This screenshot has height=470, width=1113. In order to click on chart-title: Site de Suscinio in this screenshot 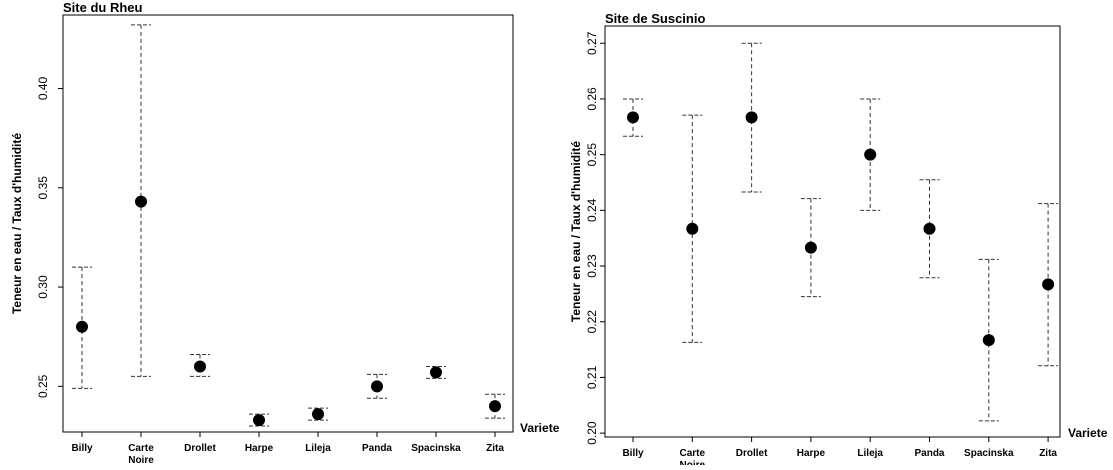, I will do `click(655, 18)`.